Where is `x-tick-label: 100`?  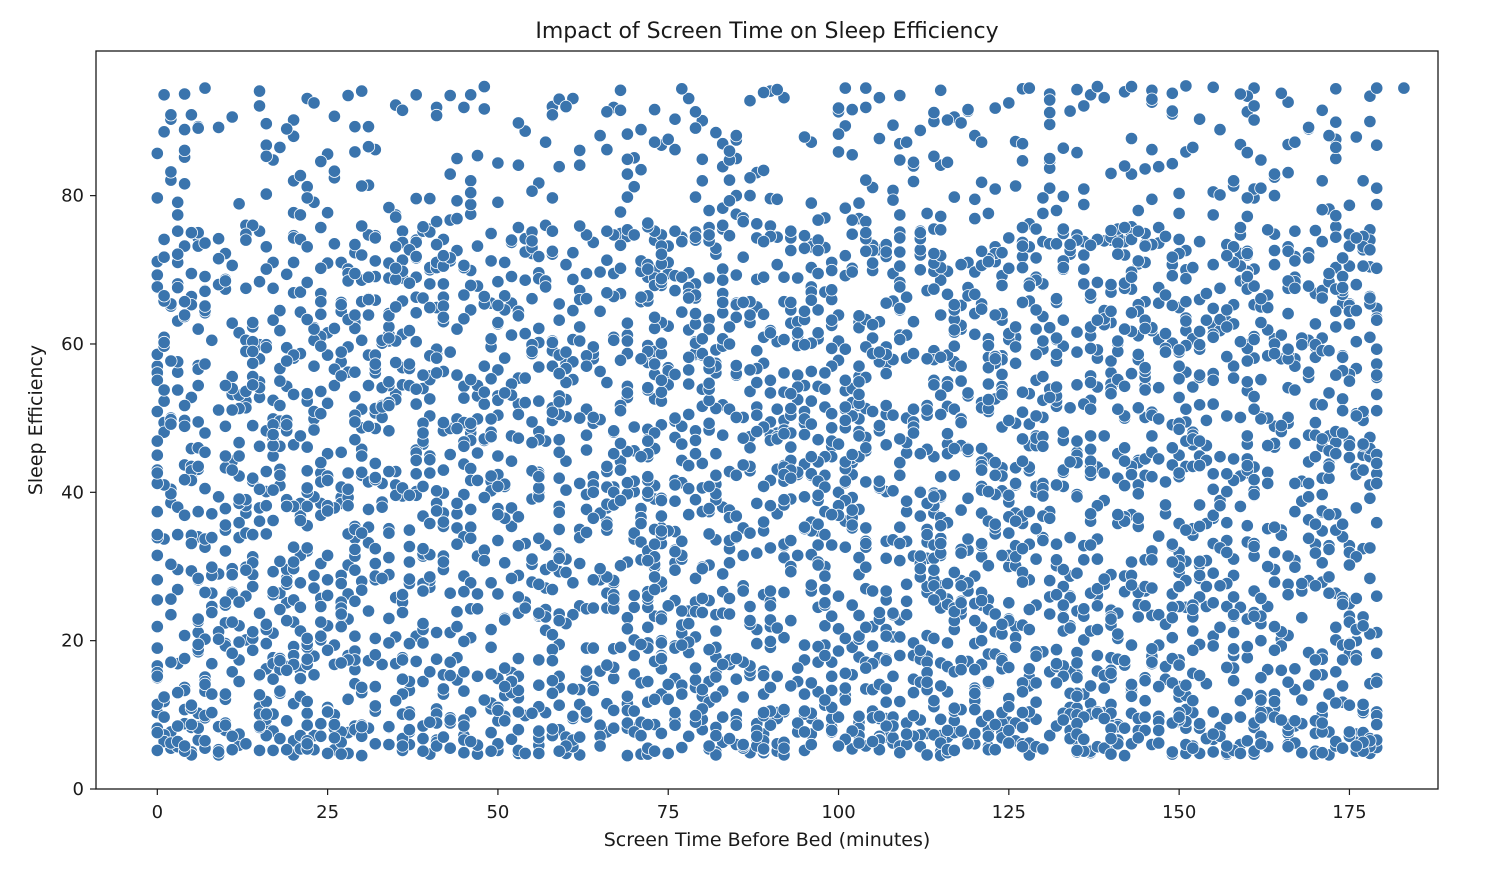
x-tick-label: 100 is located at coordinates (838, 812).